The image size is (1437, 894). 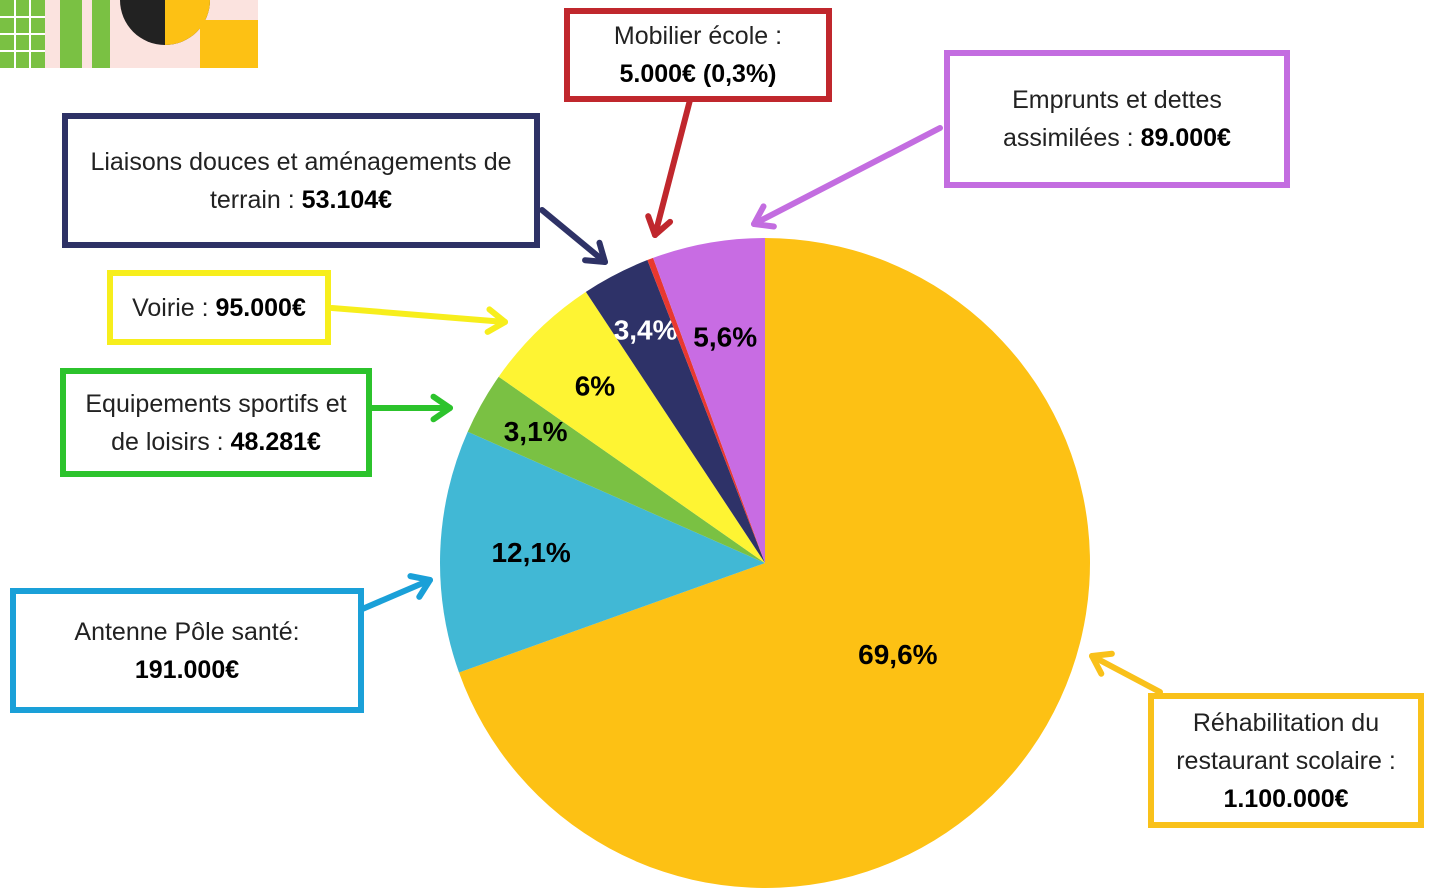 I want to click on legend-box: Voirie : 95.000€, so click(x=219, y=307).